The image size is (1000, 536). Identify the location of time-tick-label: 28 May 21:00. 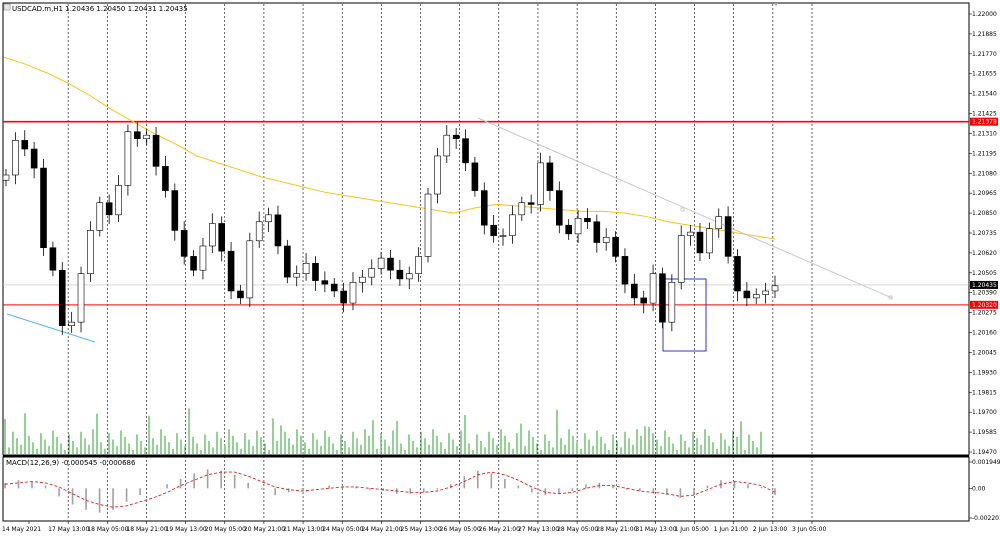
(616, 529).